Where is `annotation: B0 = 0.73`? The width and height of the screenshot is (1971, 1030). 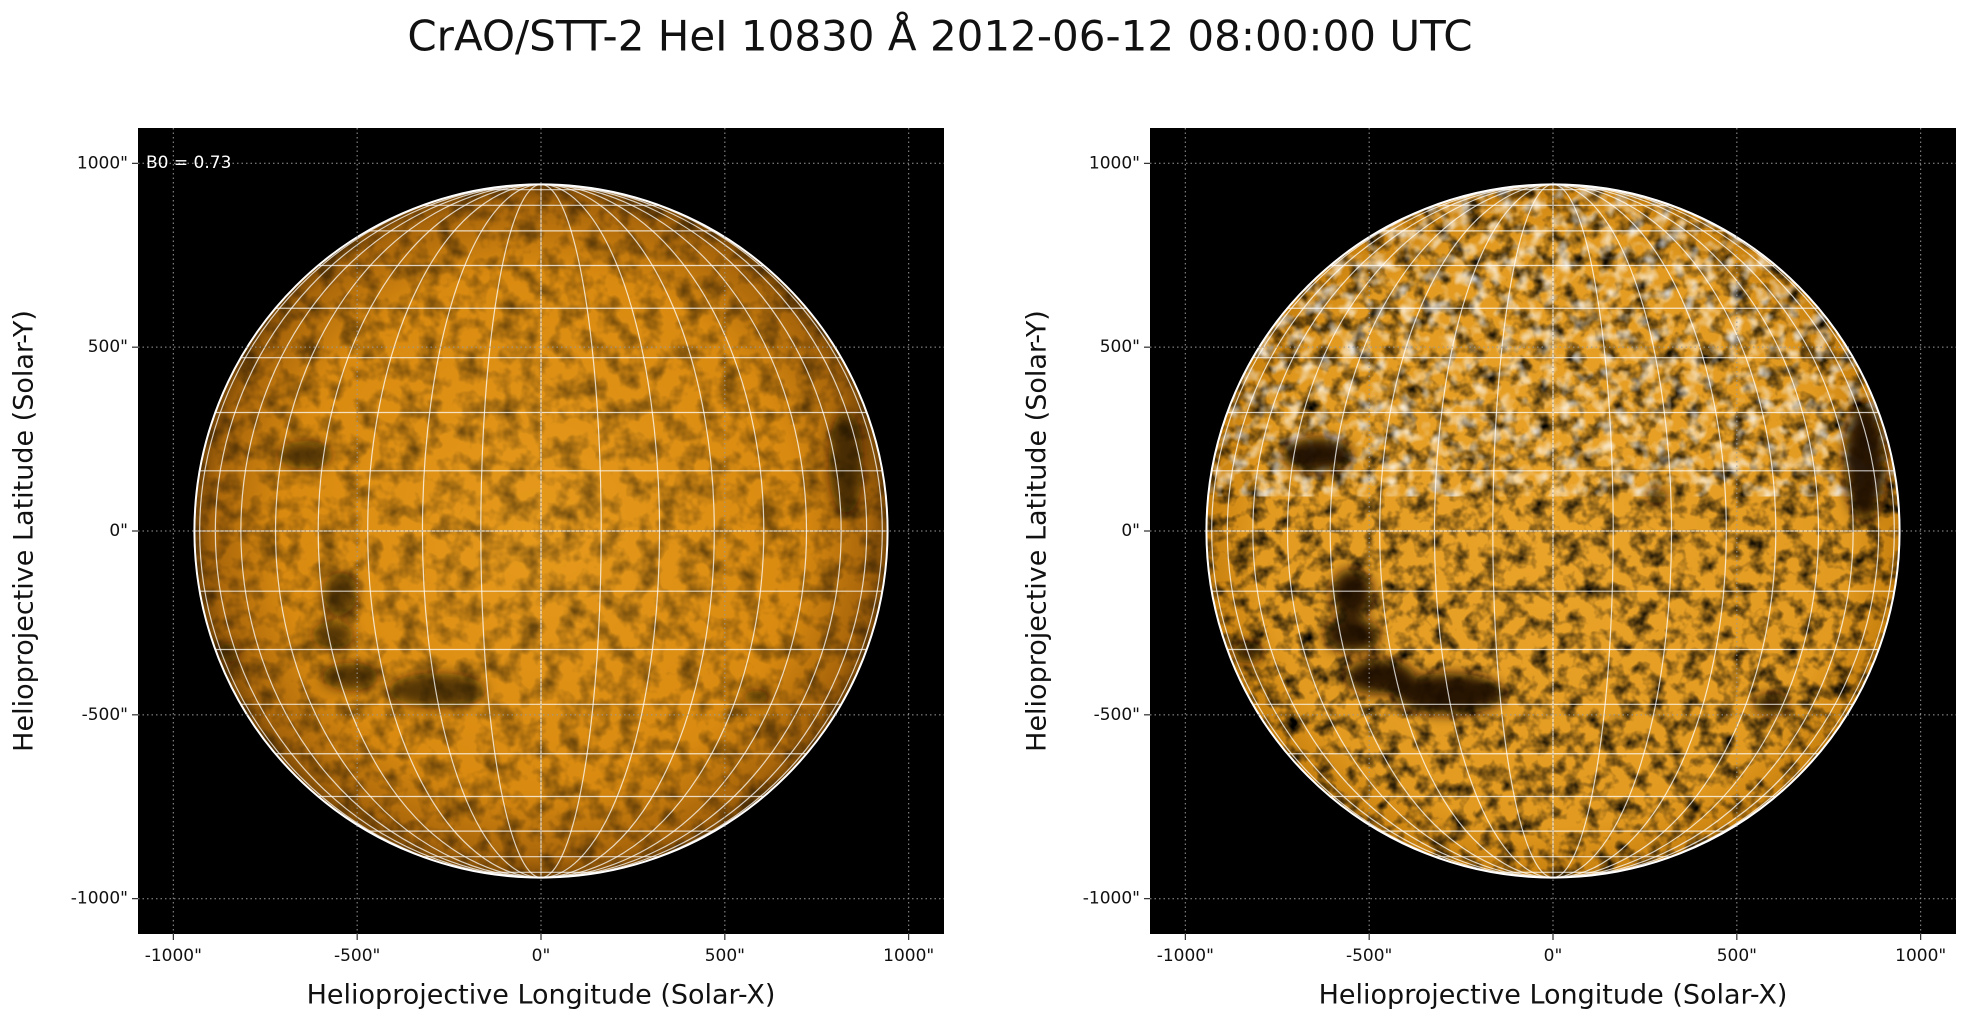 annotation: B0 = 0.73 is located at coordinates (188, 163).